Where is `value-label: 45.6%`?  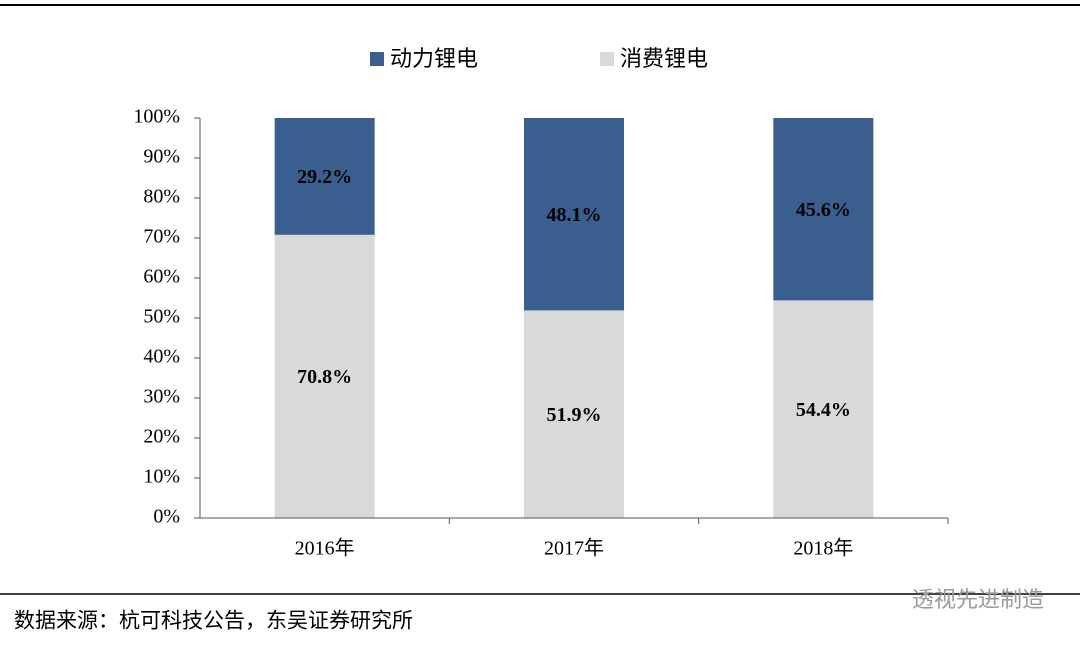 value-label: 45.6% is located at coordinates (823, 210).